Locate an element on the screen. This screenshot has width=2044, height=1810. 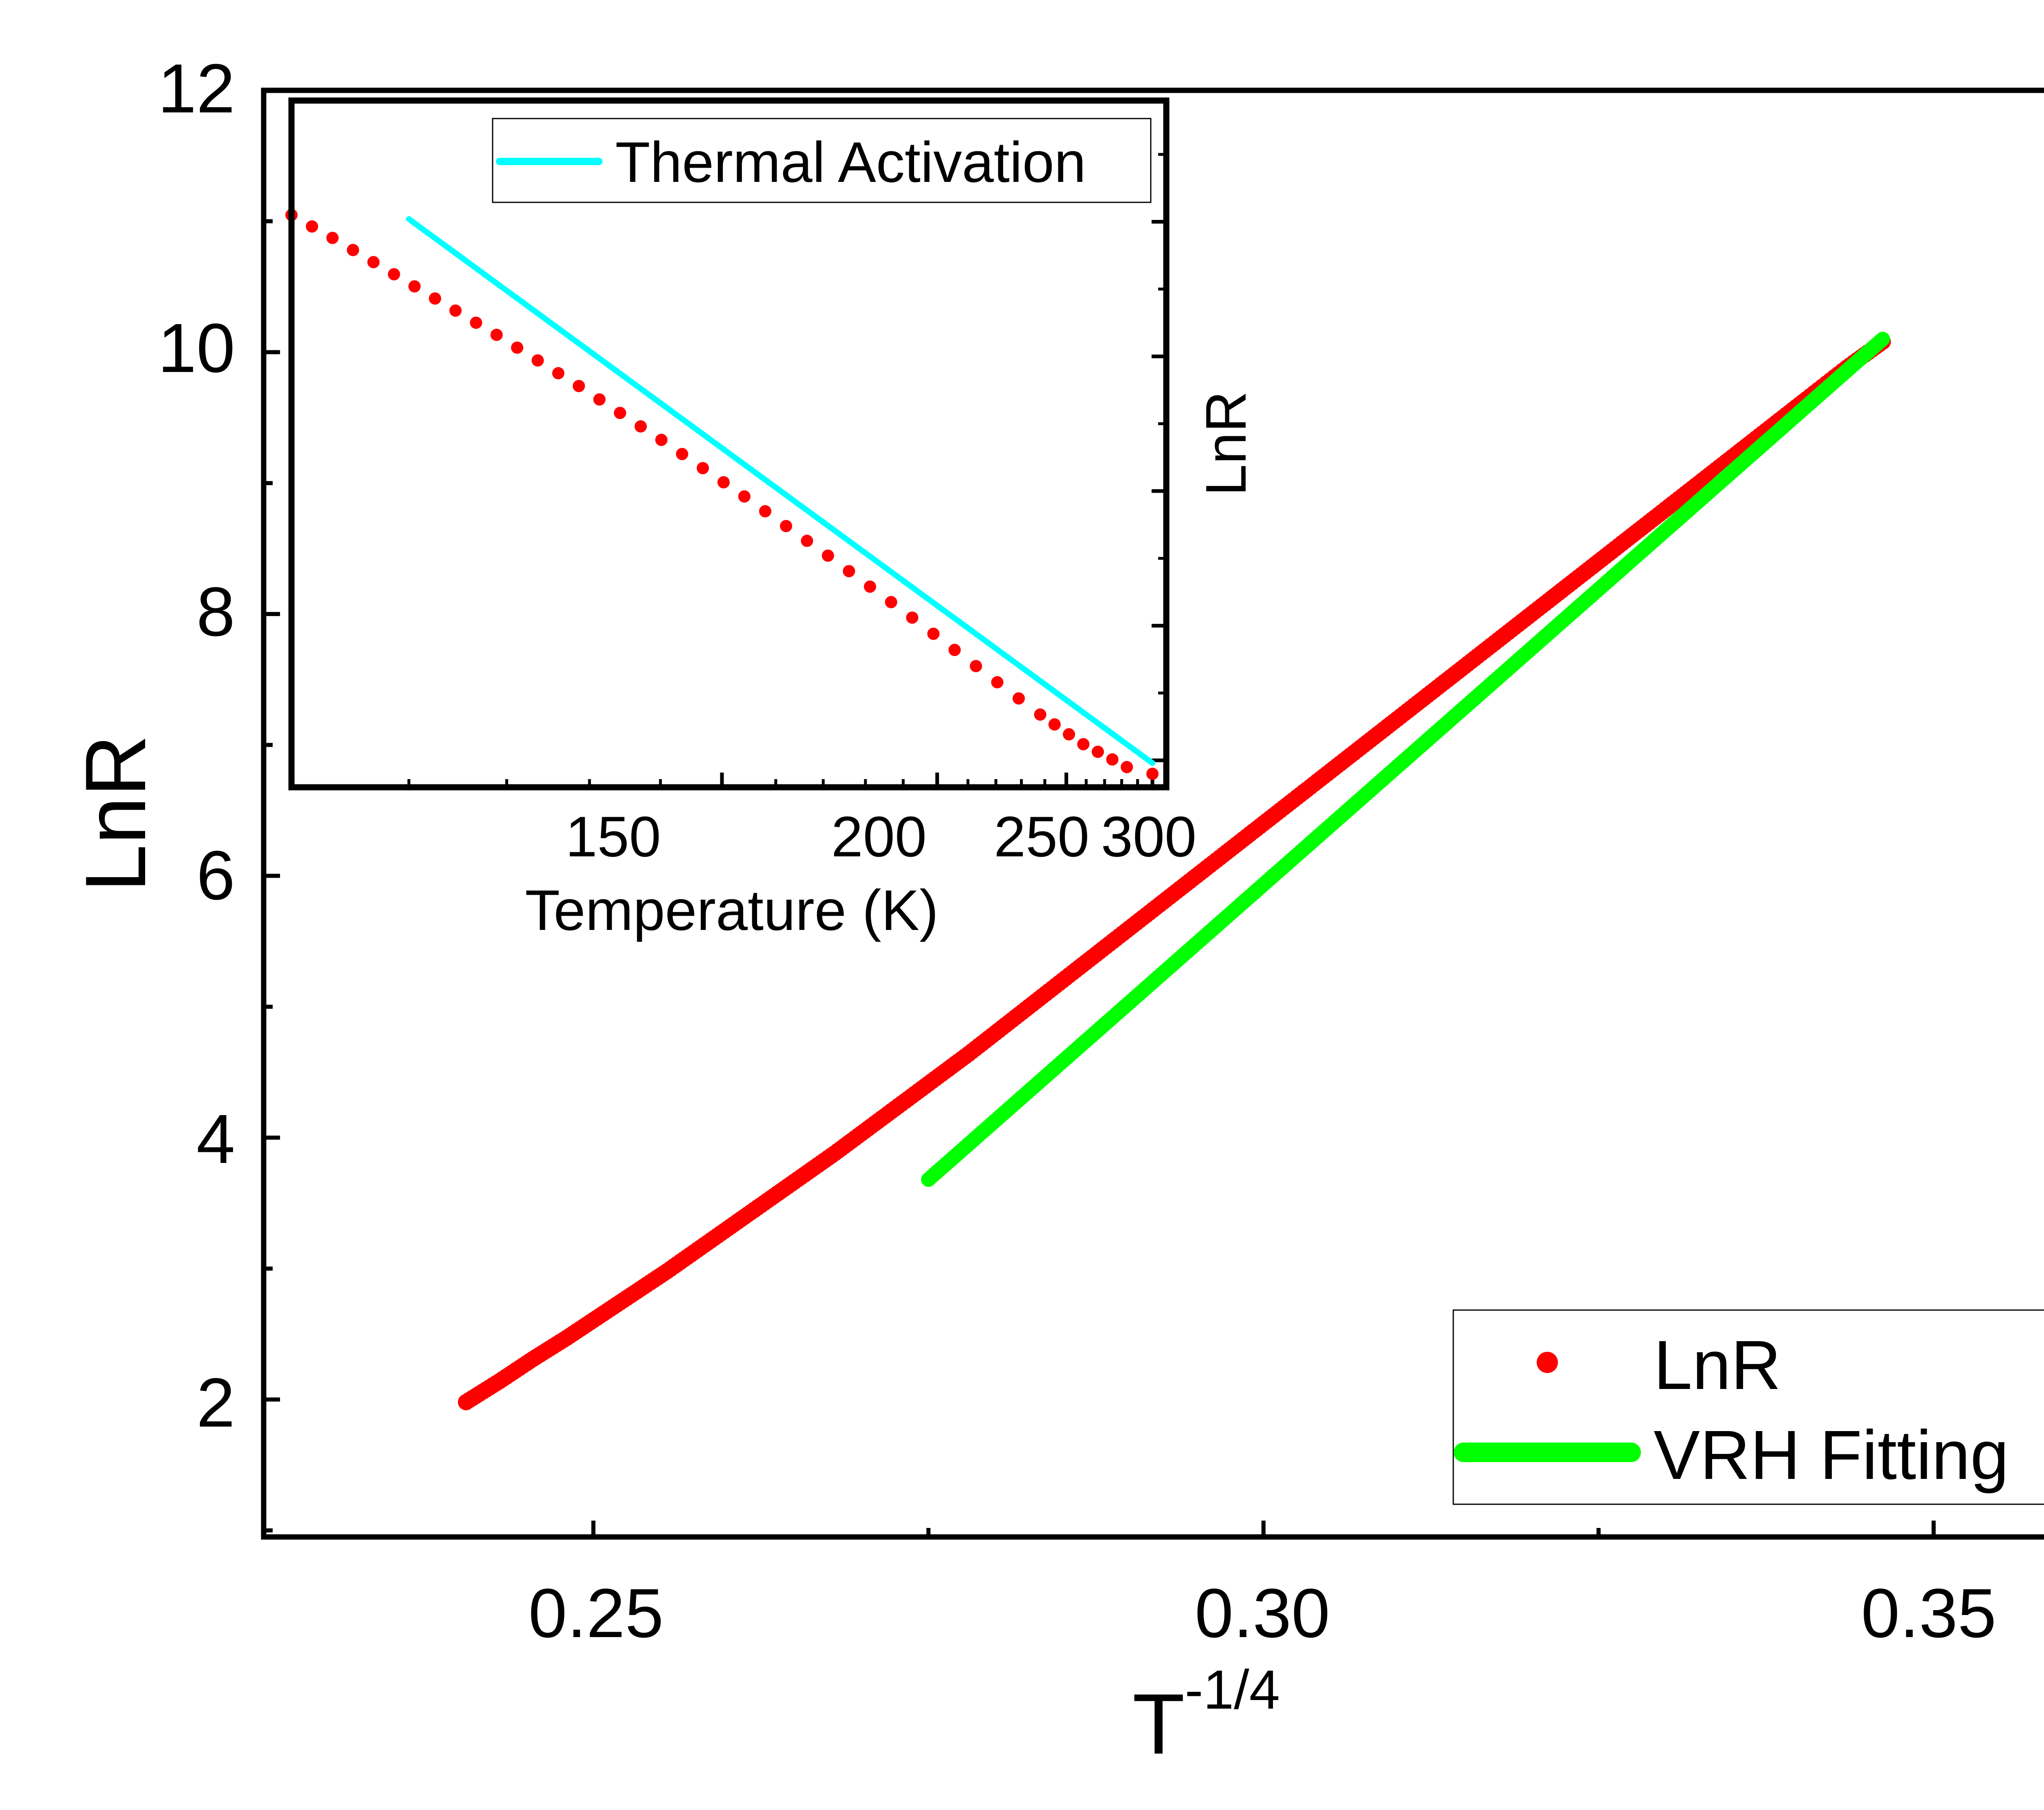
main-x-axis-label-superscript: -1/4 is located at coordinates (1232, 1689).